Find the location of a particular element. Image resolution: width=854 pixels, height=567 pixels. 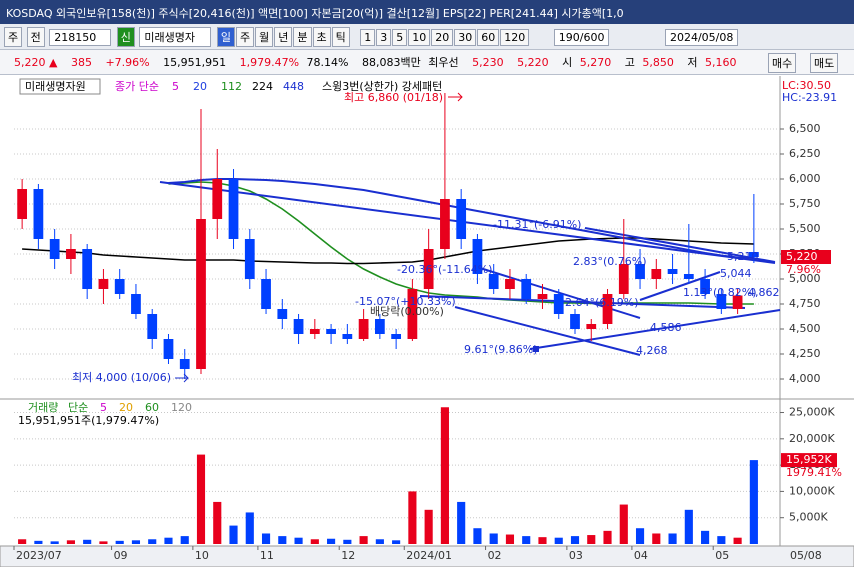

annotation: -11.31°(-6.91%) is located at coordinates (537, 224).